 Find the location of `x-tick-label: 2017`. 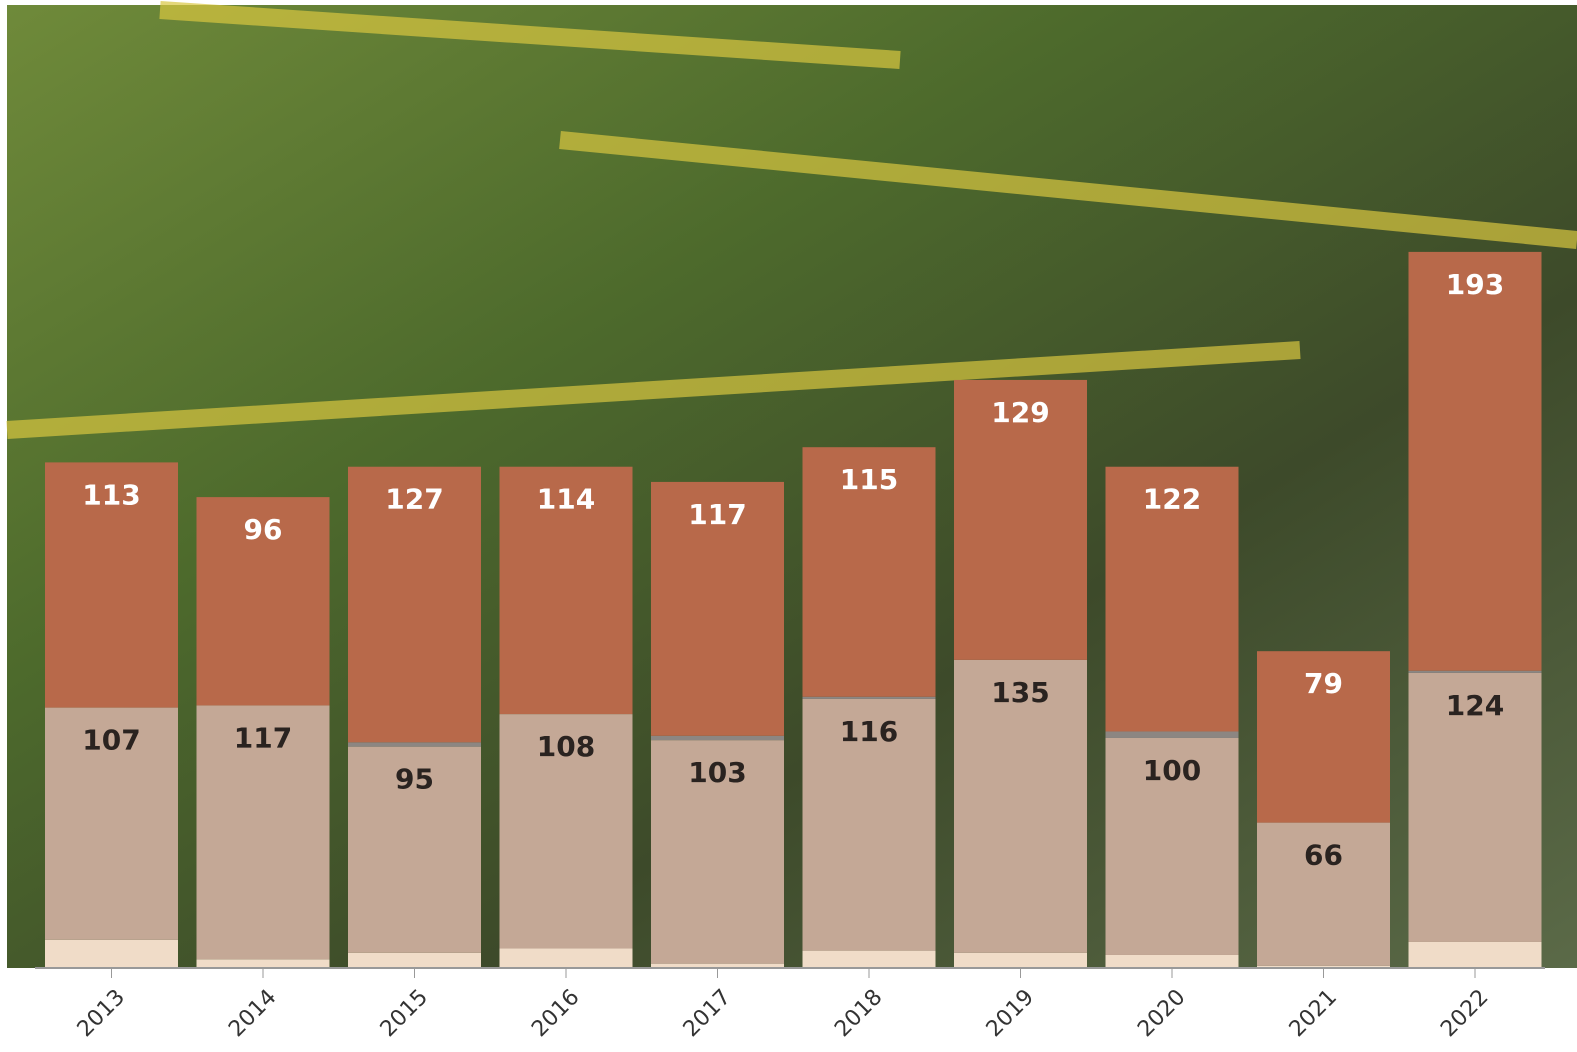

x-tick-label: 2017 is located at coordinates (707, 1013).